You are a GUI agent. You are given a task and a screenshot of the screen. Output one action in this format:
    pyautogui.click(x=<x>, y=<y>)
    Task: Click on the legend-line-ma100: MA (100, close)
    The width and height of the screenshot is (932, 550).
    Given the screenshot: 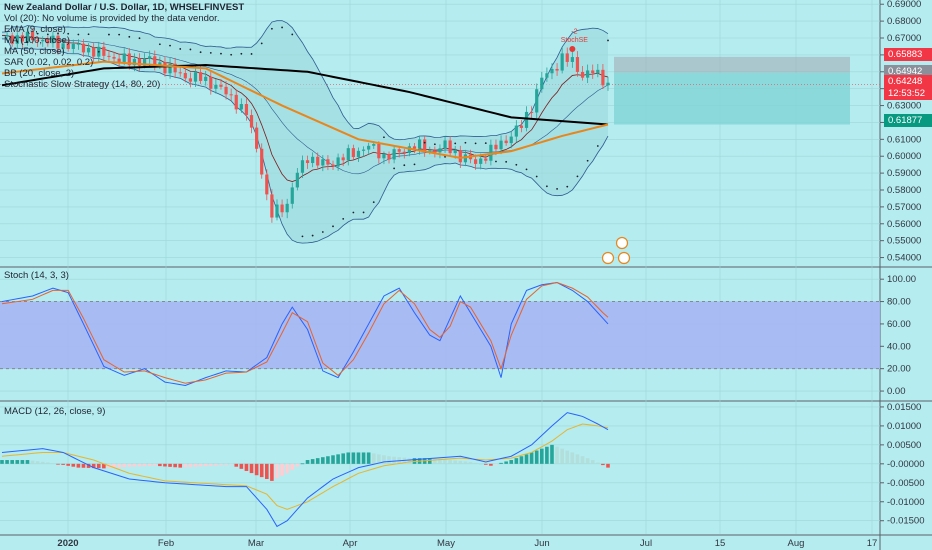 What is the action you would take?
    pyautogui.click(x=37, y=40)
    